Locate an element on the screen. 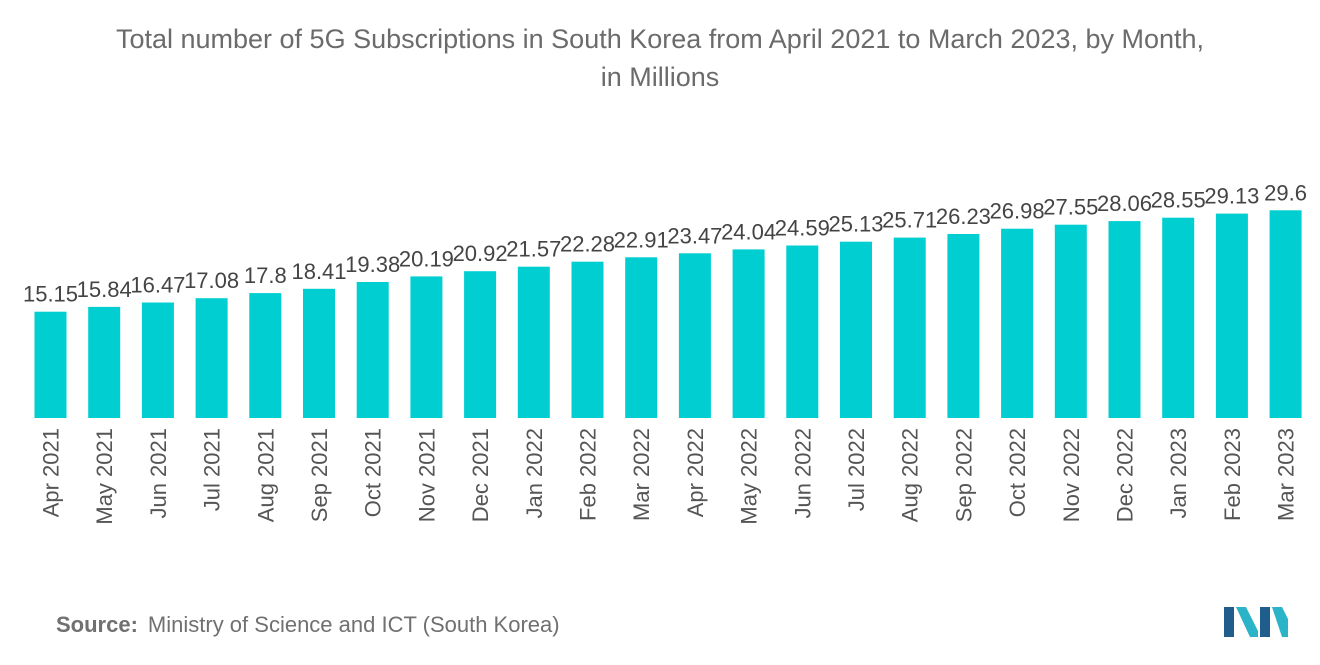  bar-jan-2023 is located at coordinates (1178, 317).